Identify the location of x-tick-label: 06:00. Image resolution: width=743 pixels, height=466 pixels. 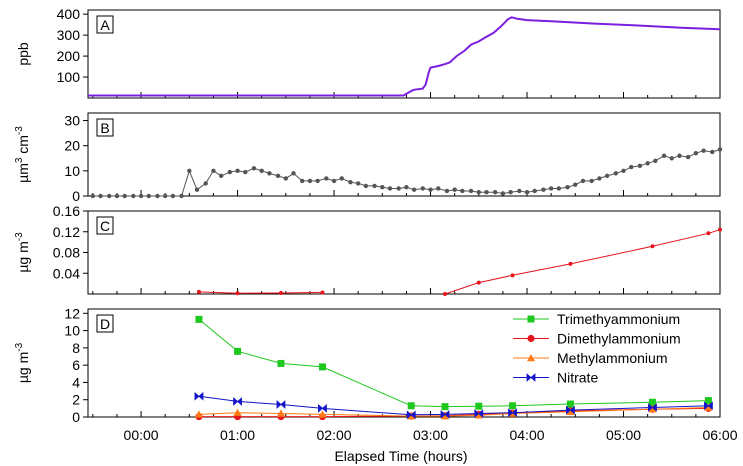
(719, 435).